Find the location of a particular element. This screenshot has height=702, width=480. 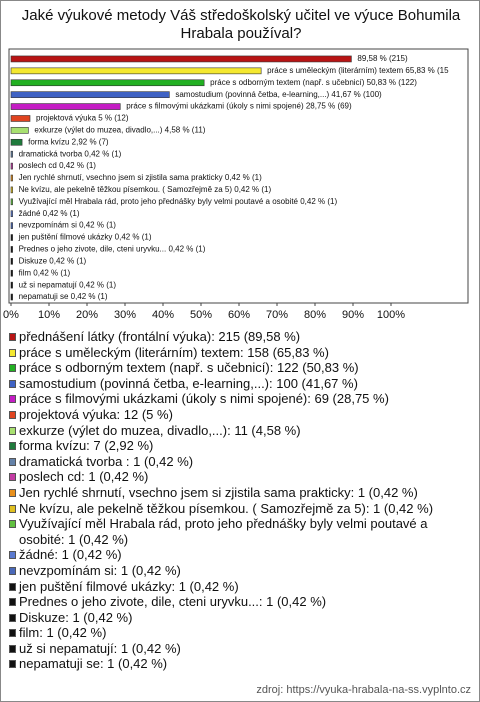

bar-label: nepamatuji se 0,42 % (1) is located at coordinates (63, 296).